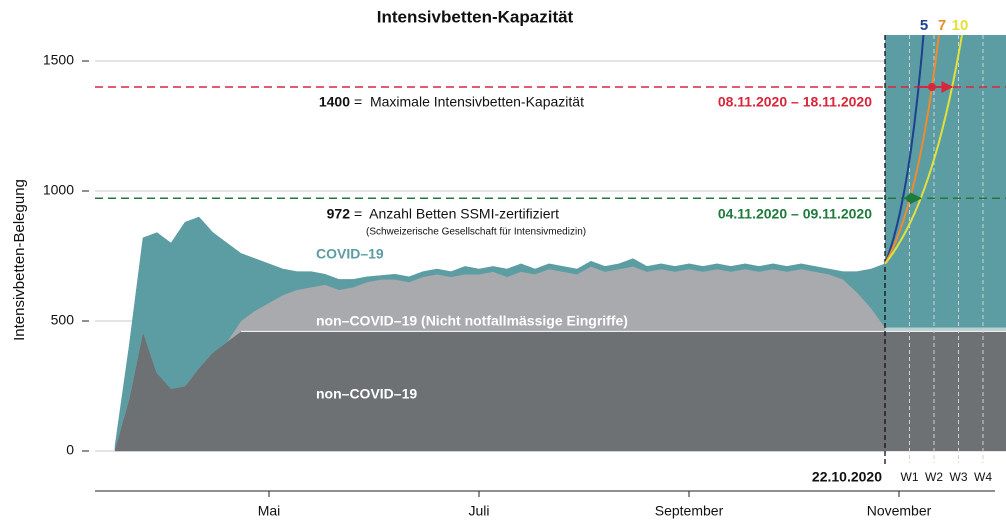 Image resolution: width=1006 pixels, height=524 pixels. Describe the element at coordinates (960, 25) in the screenshot. I see `curve-label: 10` at that location.